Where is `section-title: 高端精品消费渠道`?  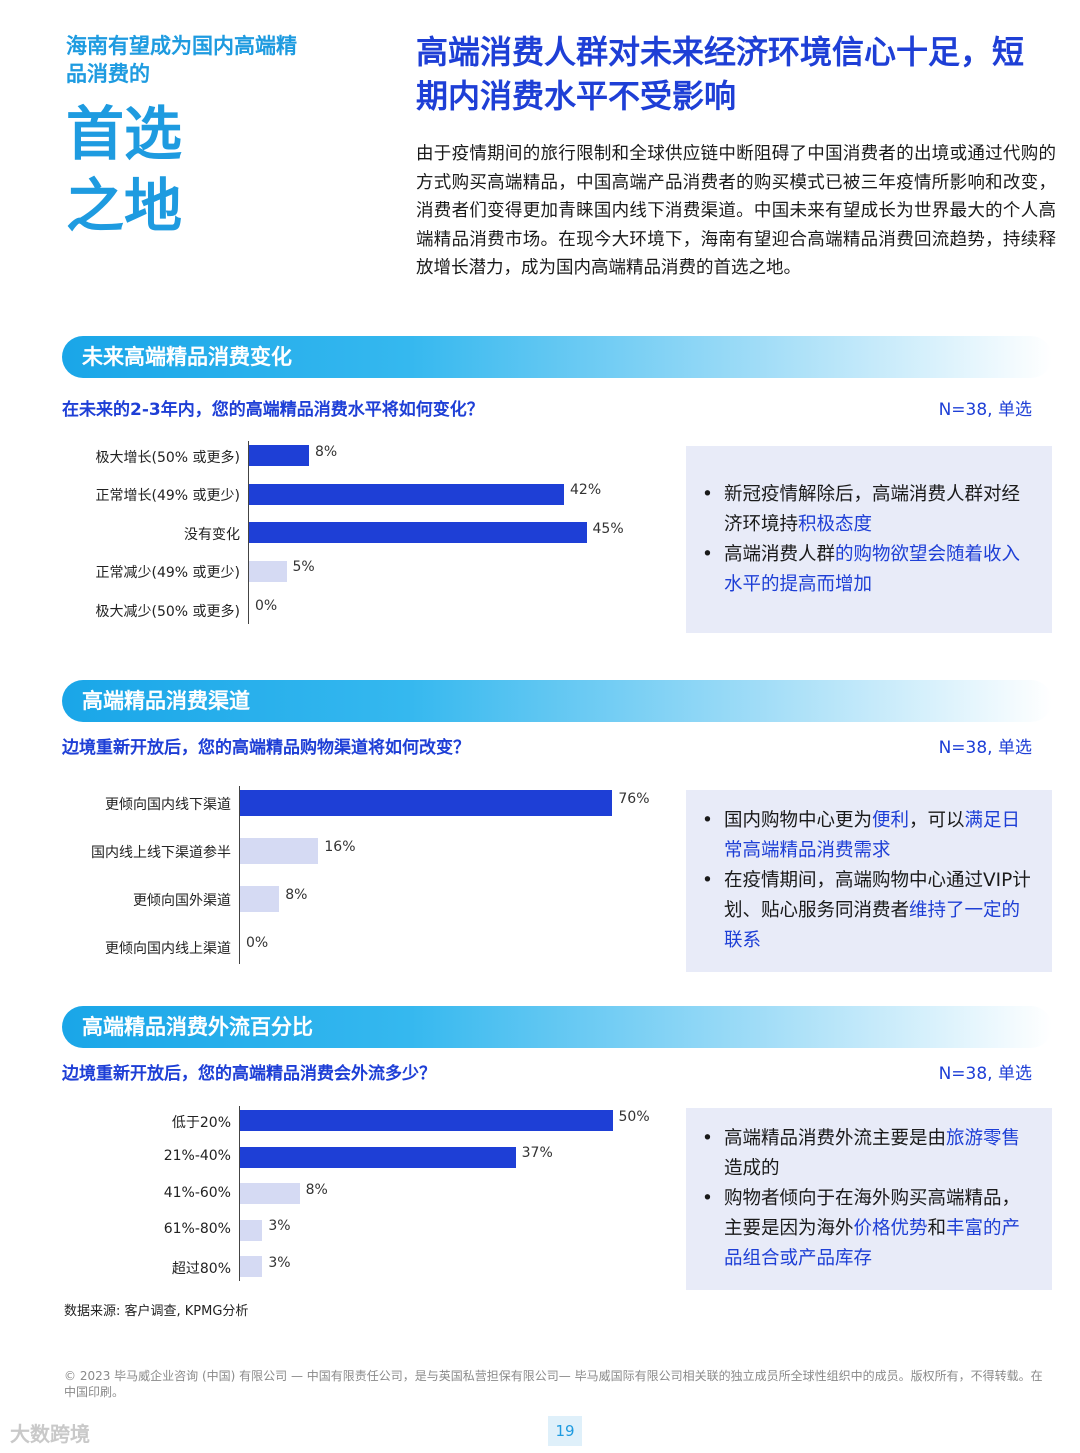
section-title: 高端精品消费渠道 is located at coordinates (166, 701).